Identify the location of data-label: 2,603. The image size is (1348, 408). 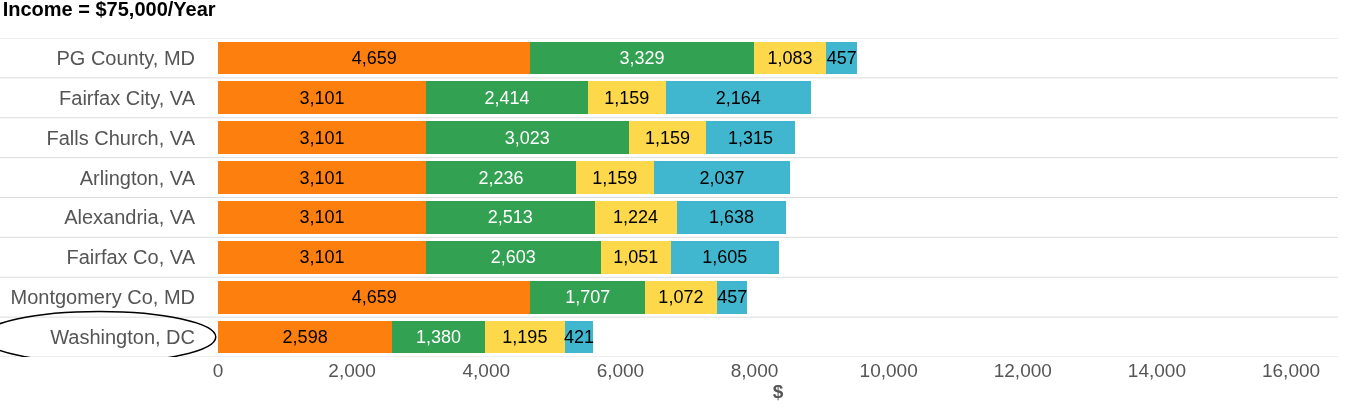
(513, 257).